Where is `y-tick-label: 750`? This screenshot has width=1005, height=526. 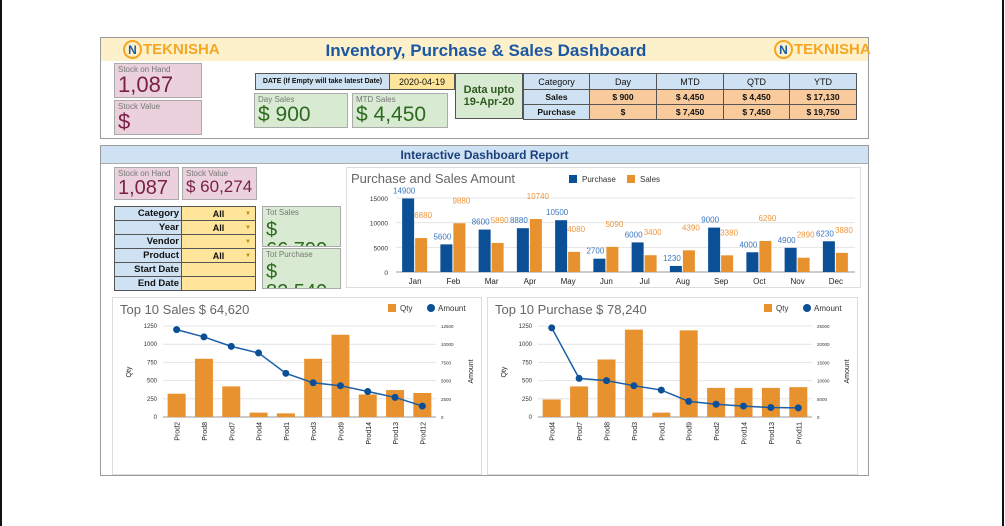
y-tick-label: 750 is located at coordinates (527, 363).